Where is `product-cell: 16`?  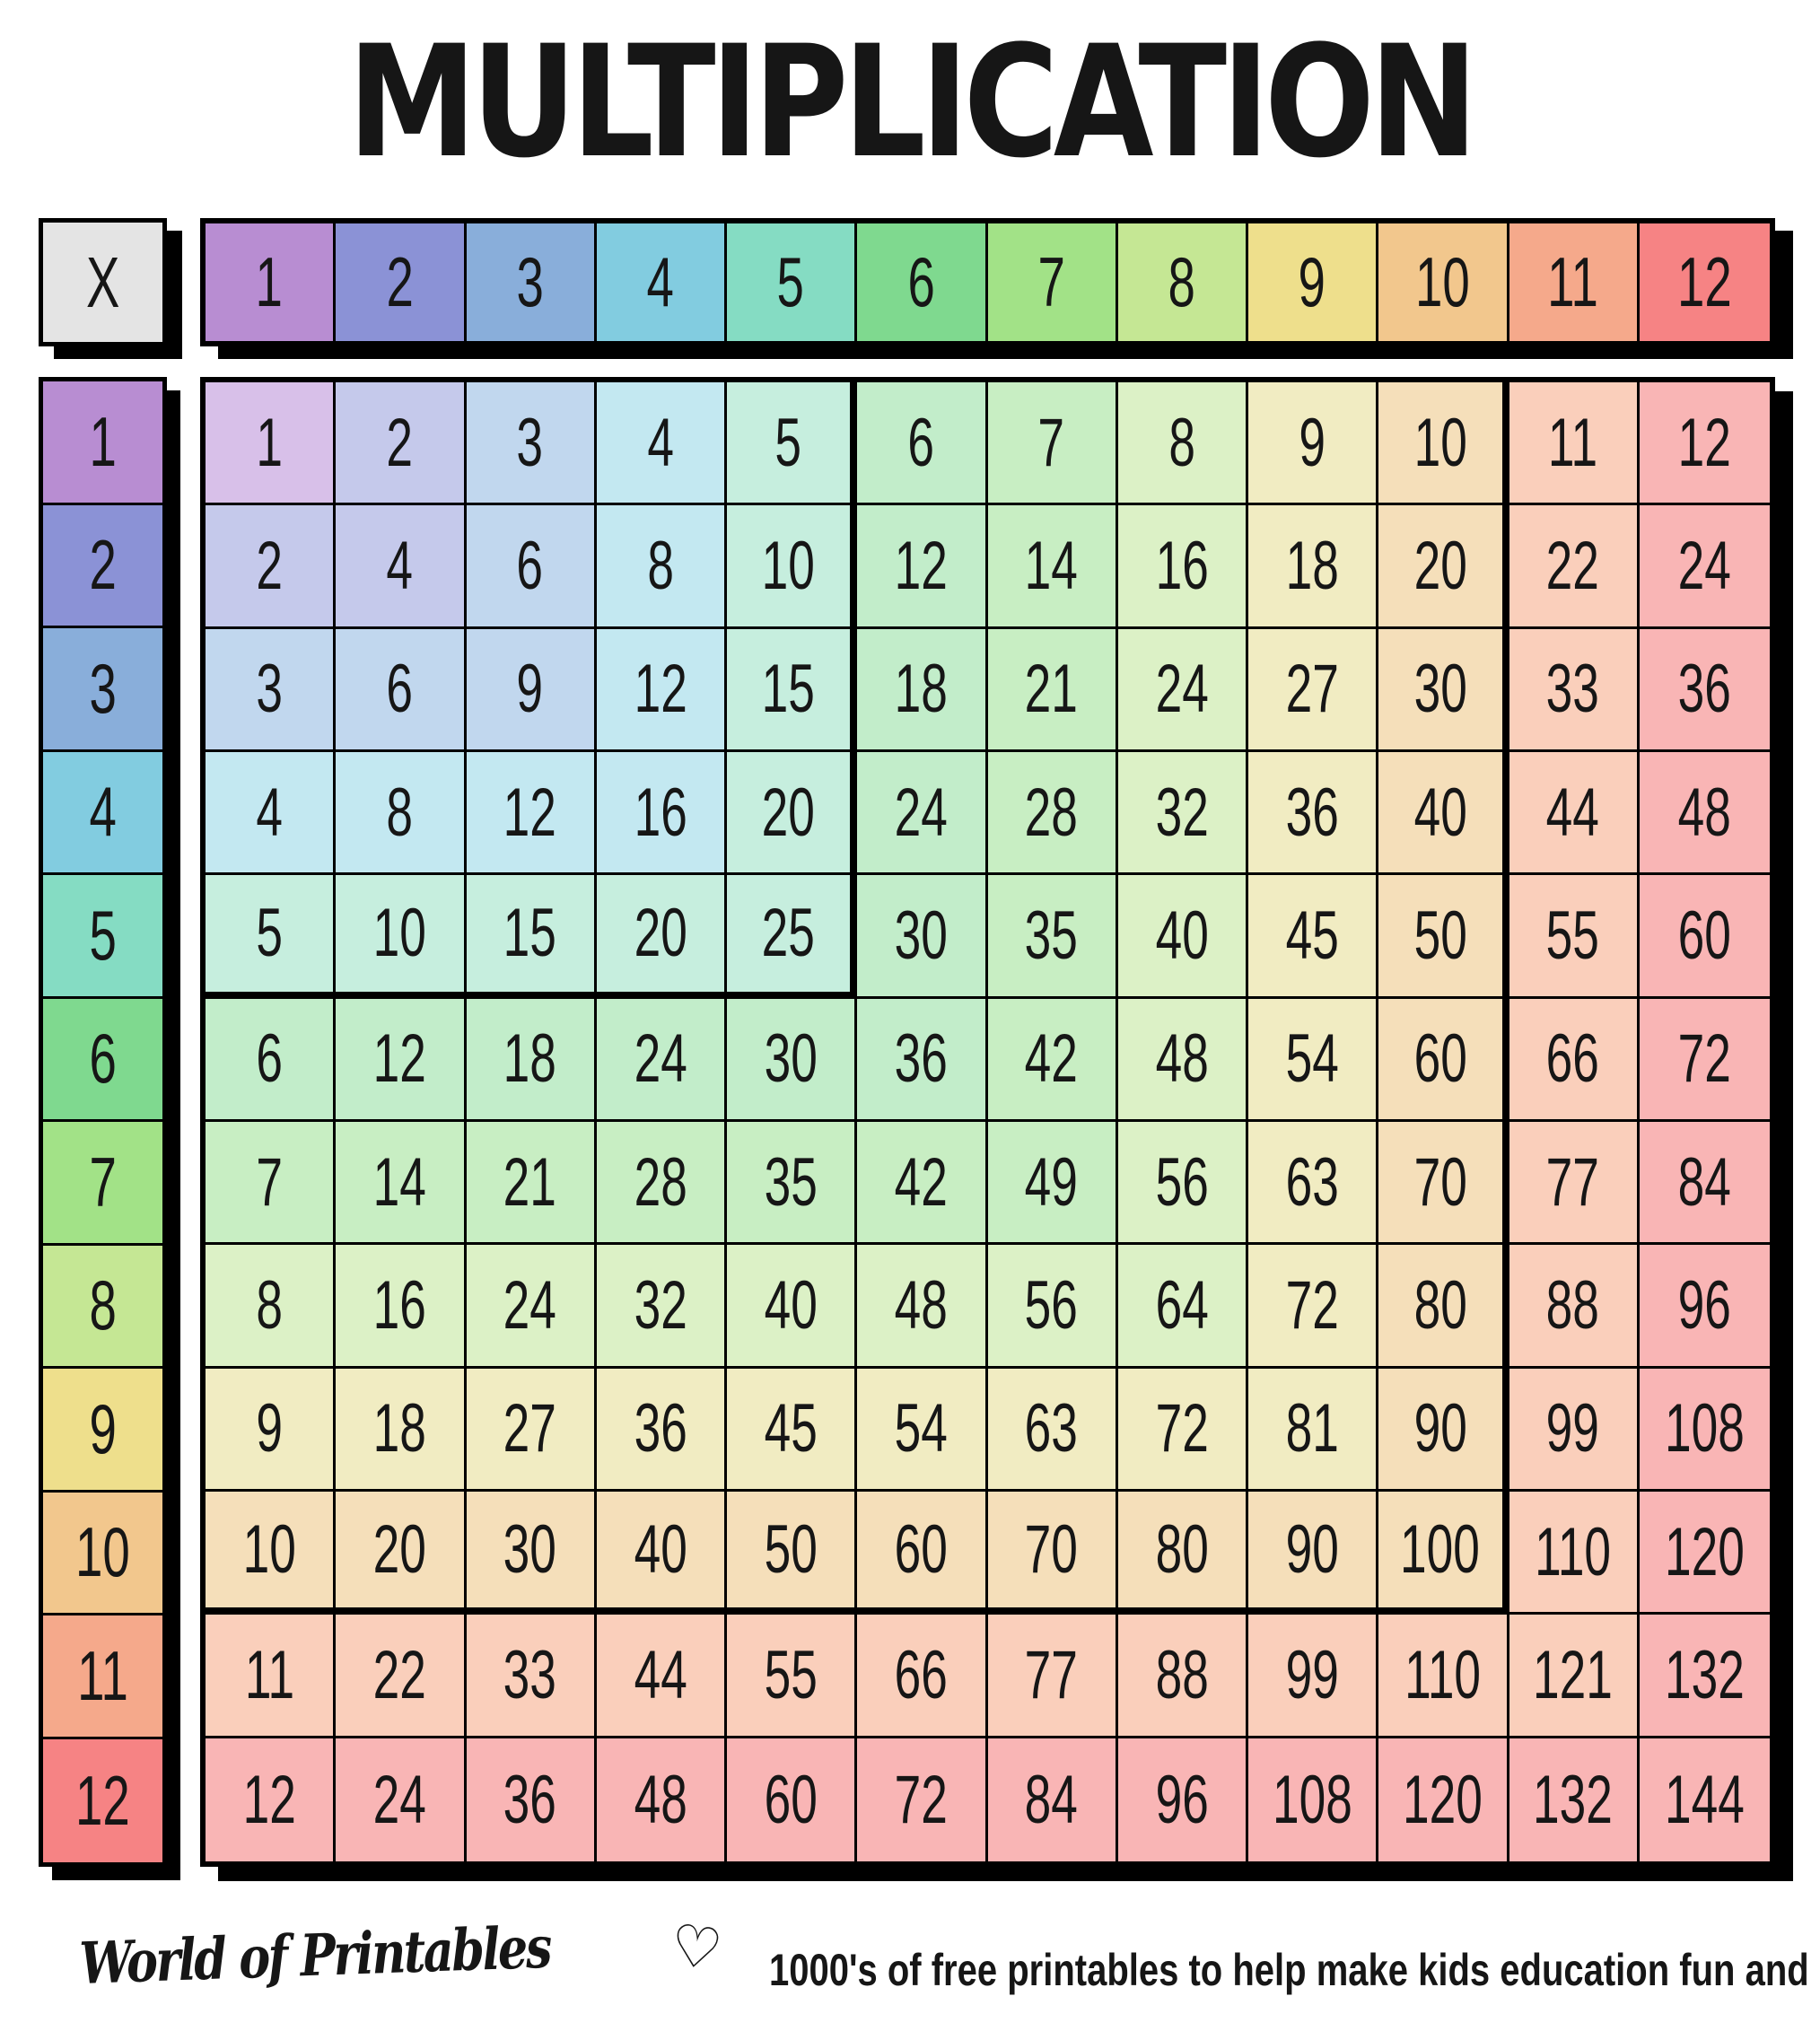 product-cell: 16 is located at coordinates (401, 1307).